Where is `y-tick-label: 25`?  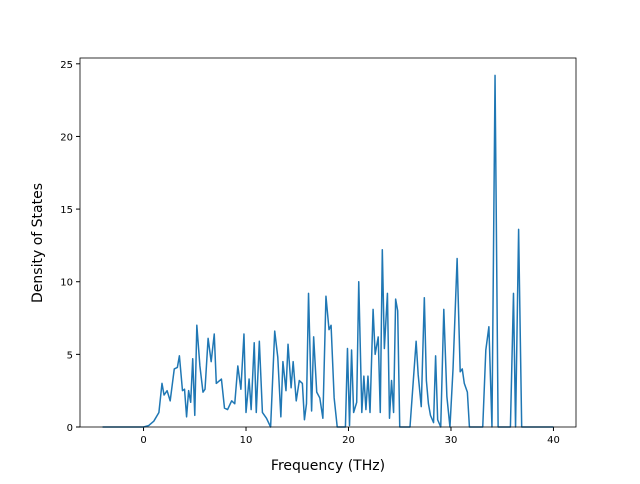 y-tick-label: 25 is located at coordinates (66, 65).